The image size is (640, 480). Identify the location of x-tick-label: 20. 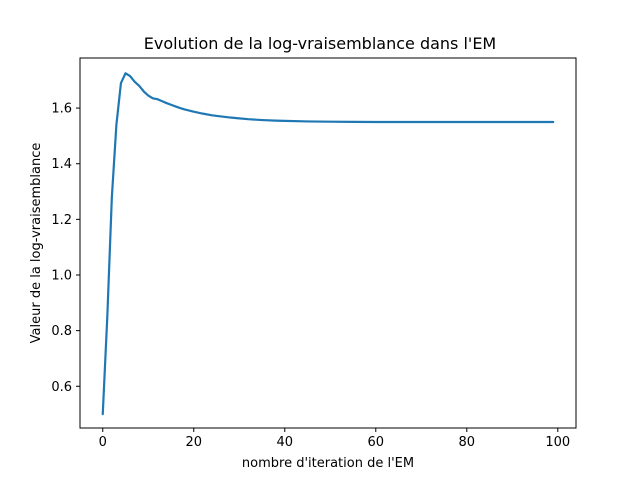
(193, 442).